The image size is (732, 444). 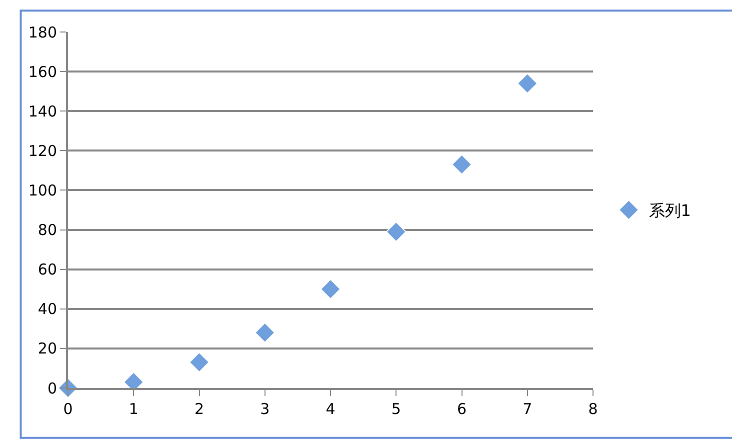 I want to click on y-tick-label: 180, so click(x=42, y=32).